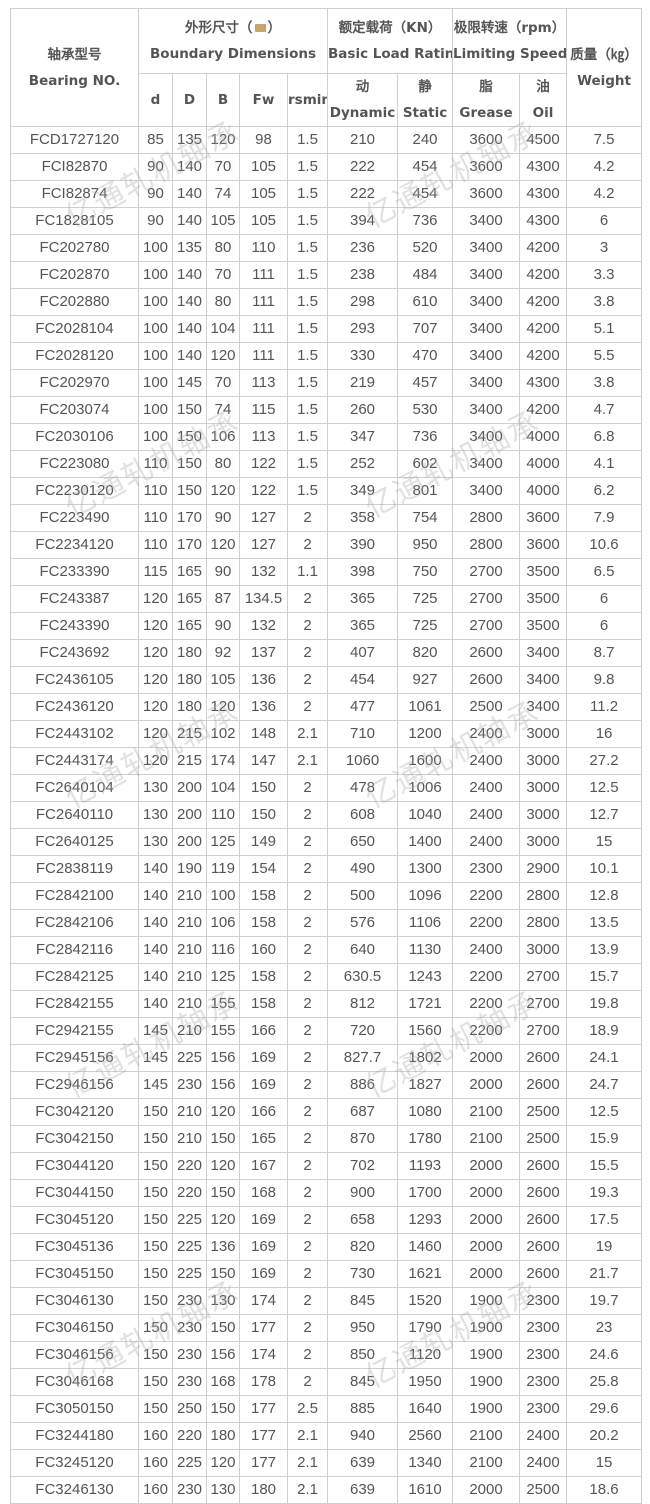  What do you see at coordinates (425, 572) in the screenshot?
I see `cell-static: 750` at bounding box center [425, 572].